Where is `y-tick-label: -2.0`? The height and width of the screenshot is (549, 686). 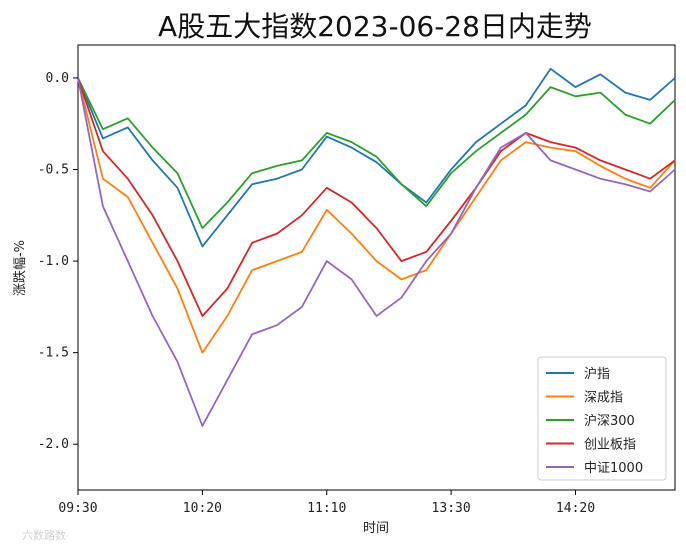
y-tick-label: -2.0 is located at coordinates (53, 444).